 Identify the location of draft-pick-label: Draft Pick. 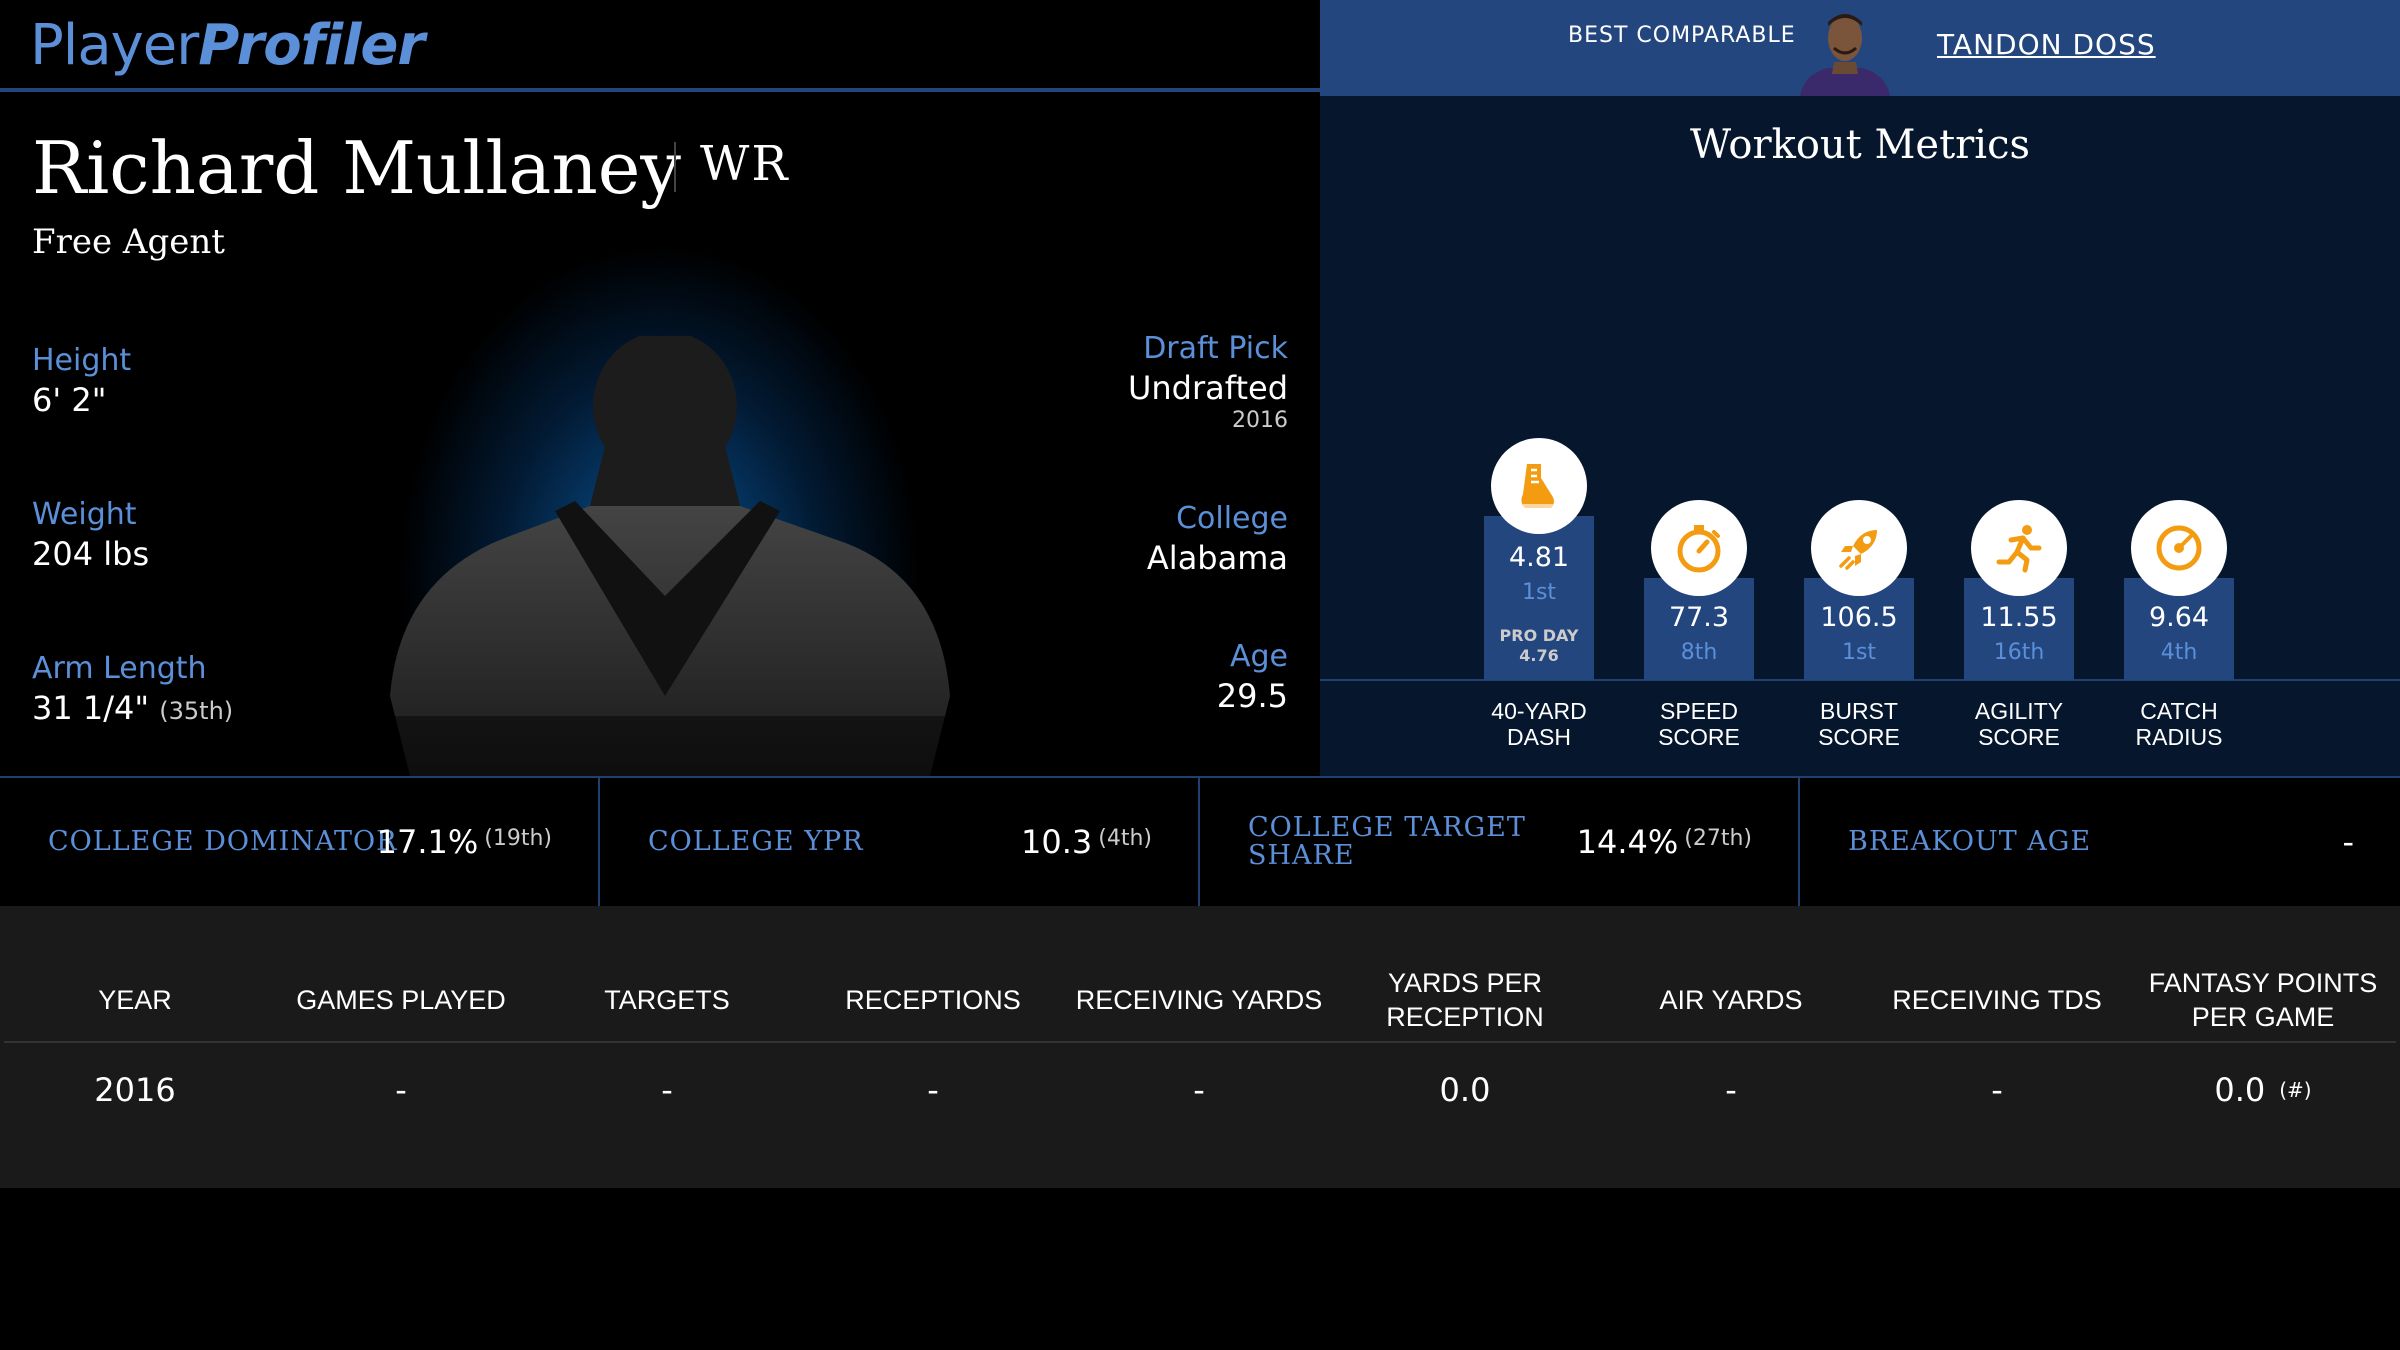
(1215, 348).